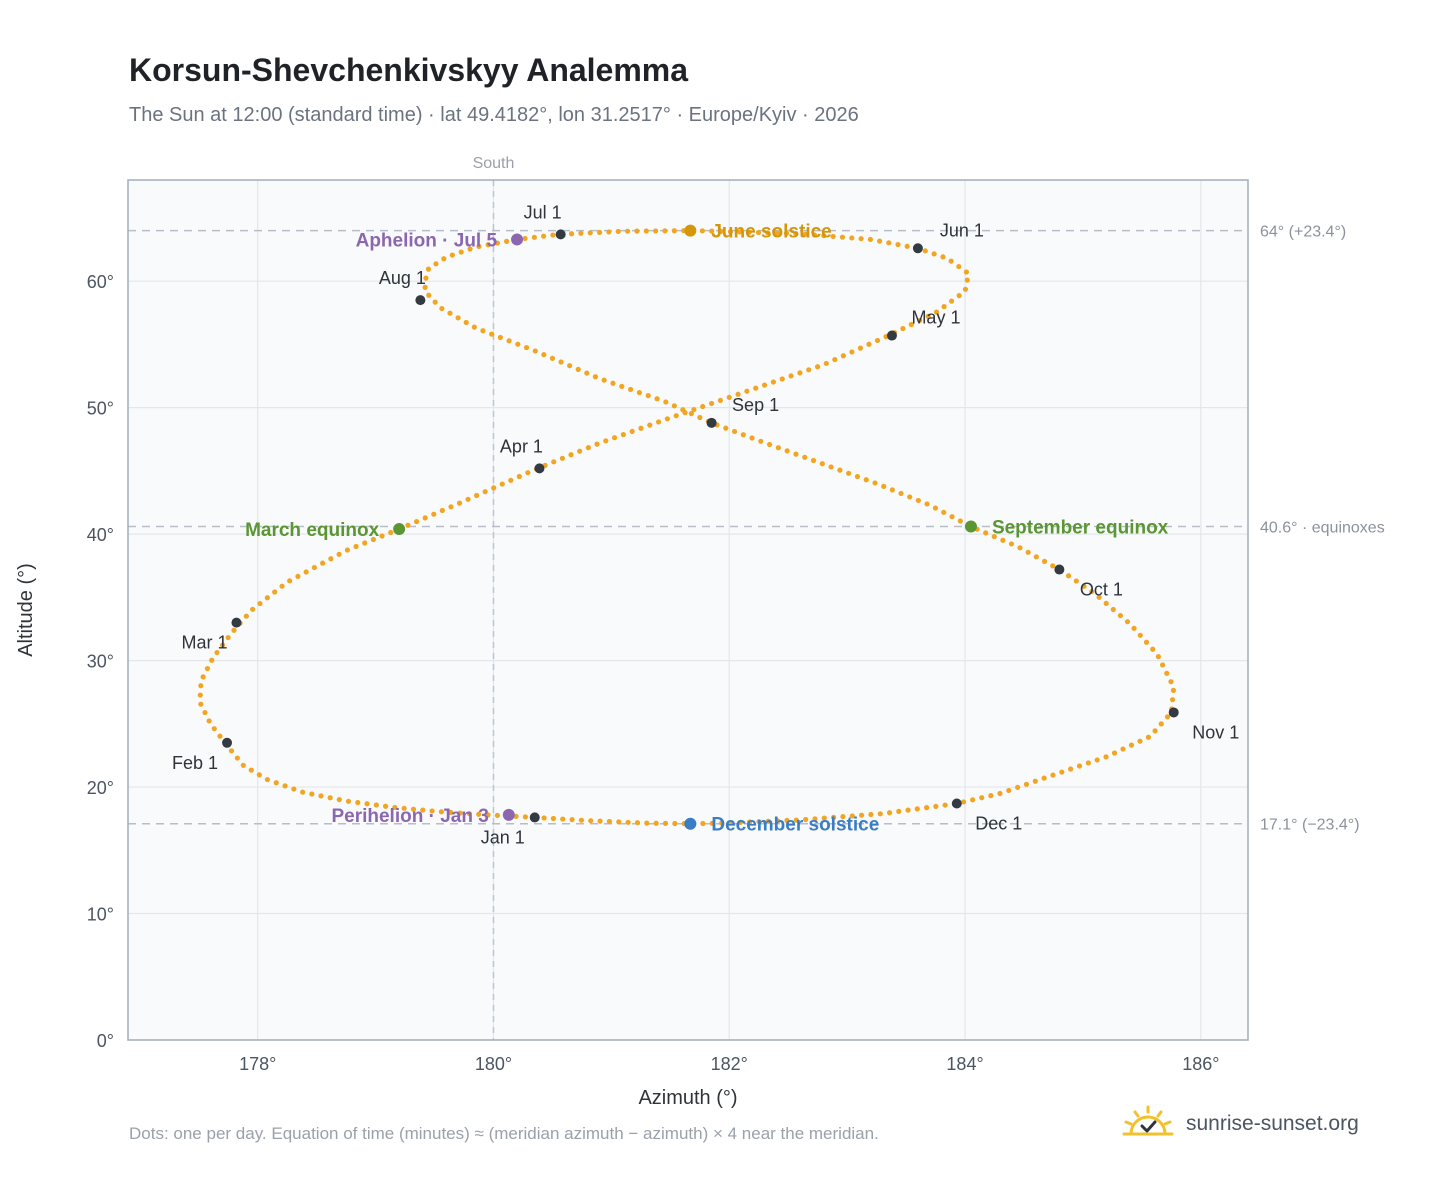 This screenshot has width=1448, height=1188. What do you see at coordinates (543, 212) in the screenshot?
I see `month-label: Jul 1` at bounding box center [543, 212].